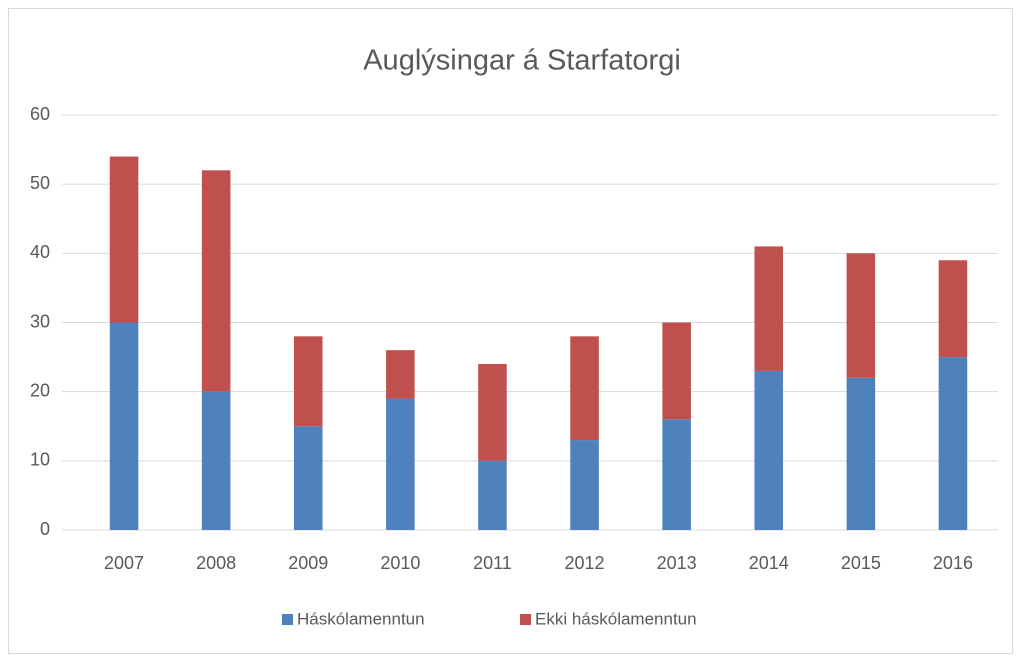  Describe the element at coordinates (361, 618) in the screenshot. I see `legend-label: Háskólamenntun` at that location.